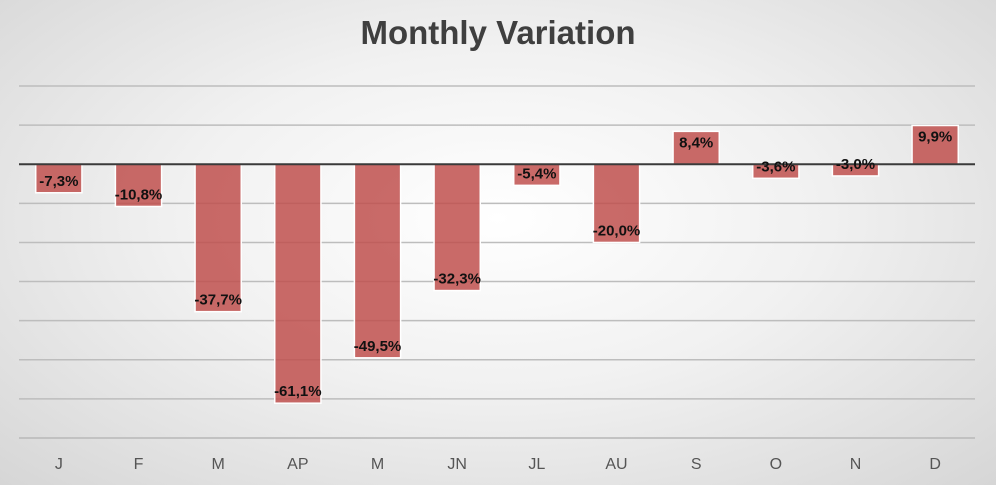  Describe the element at coordinates (935, 137) in the screenshot. I see `data-label: 9,9%` at that location.